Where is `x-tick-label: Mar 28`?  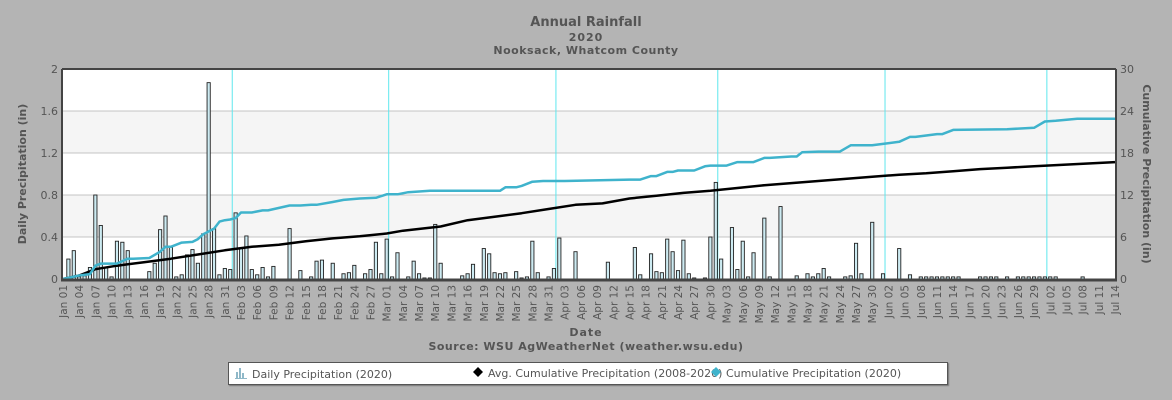 x-tick-label: Mar 28 is located at coordinates (533, 303).